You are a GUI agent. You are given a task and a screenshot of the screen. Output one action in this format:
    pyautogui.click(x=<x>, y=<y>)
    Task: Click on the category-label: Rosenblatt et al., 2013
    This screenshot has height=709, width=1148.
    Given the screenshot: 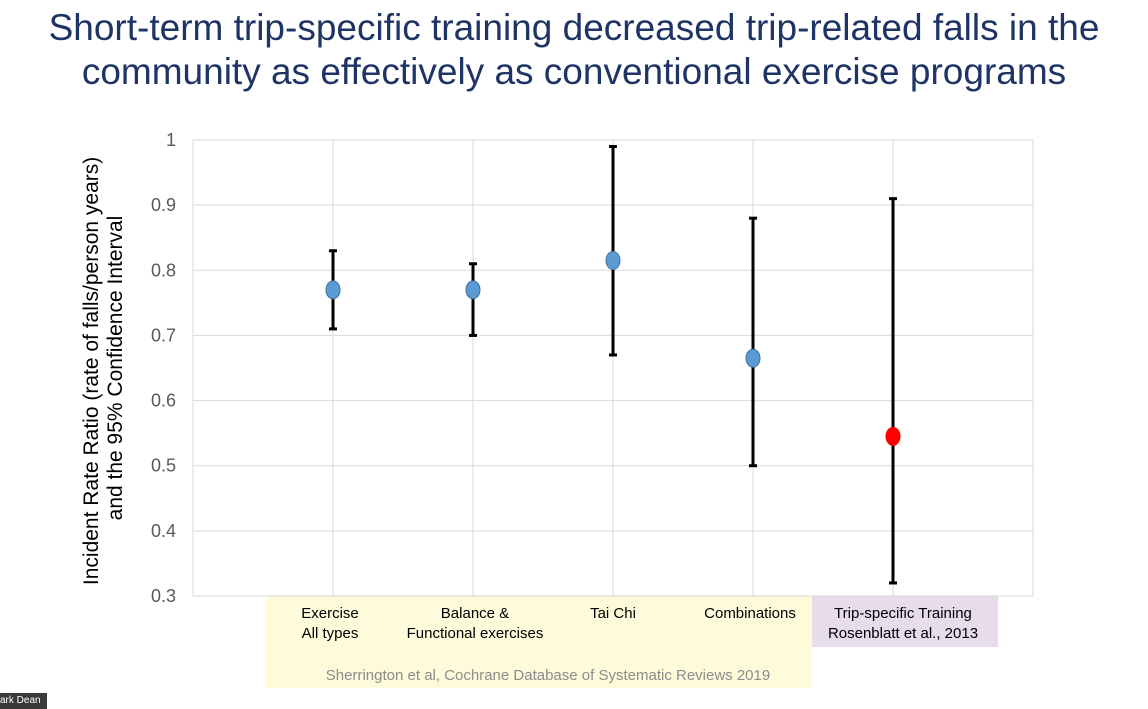 What is the action you would take?
    pyautogui.click(x=903, y=633)
    